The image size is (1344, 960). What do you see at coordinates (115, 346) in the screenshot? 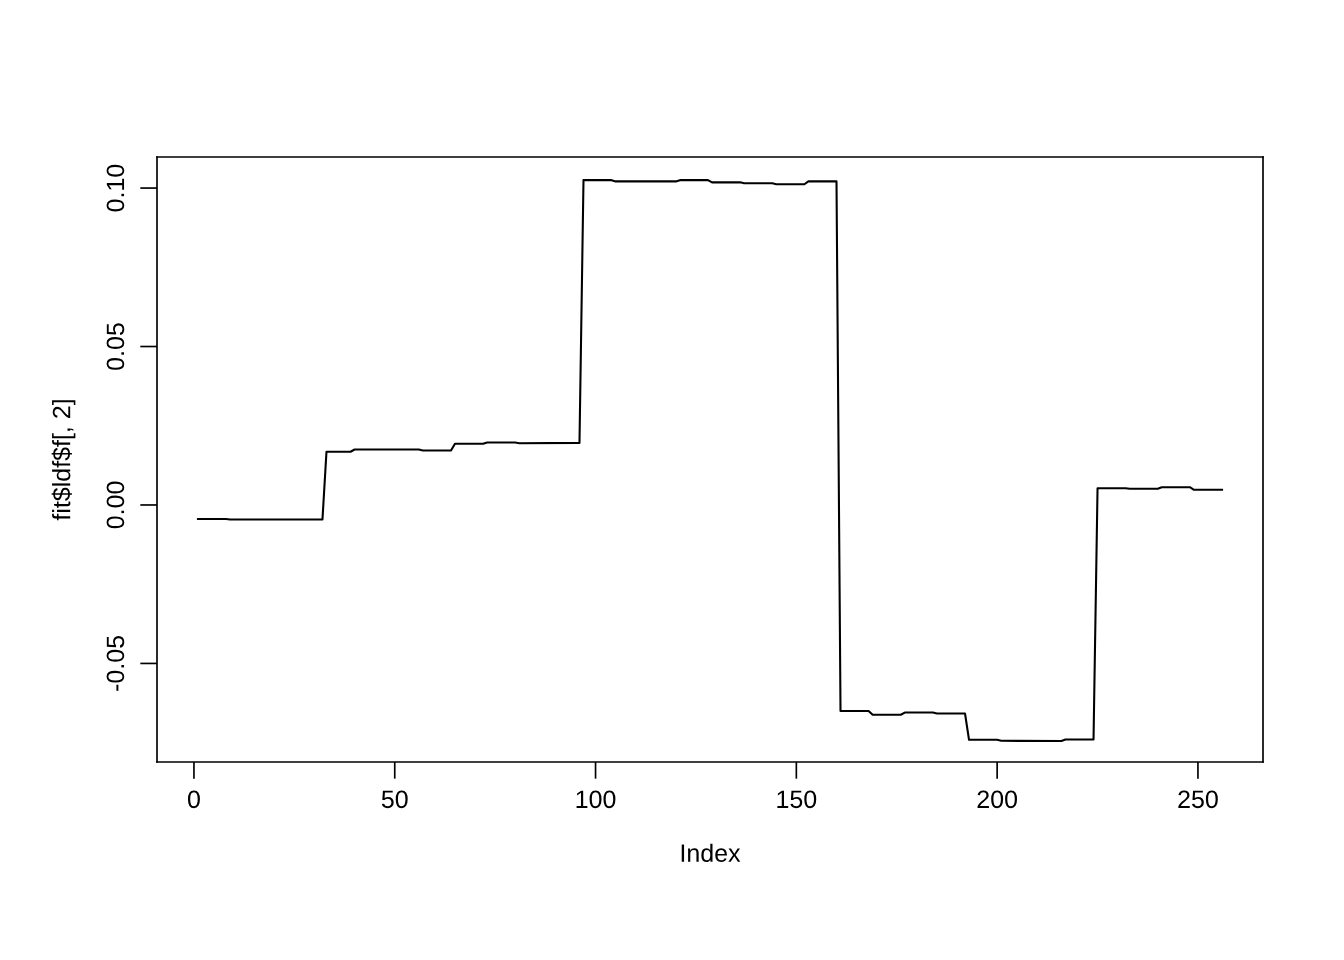
I see `y-tick-label: 0.05` at bounding box center [115, 346].